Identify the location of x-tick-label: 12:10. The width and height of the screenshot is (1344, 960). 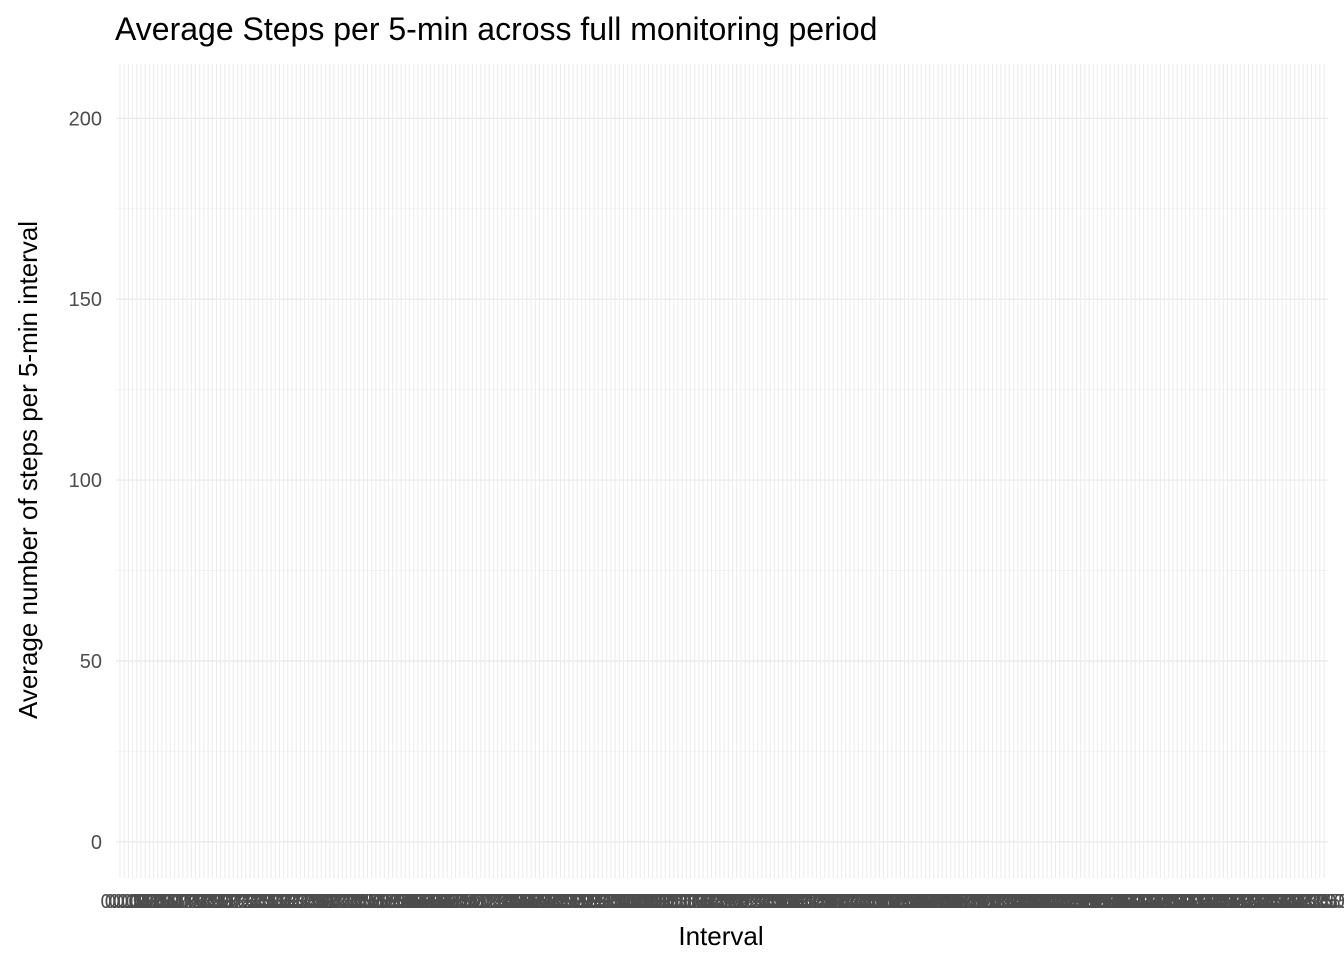
(732, 902).